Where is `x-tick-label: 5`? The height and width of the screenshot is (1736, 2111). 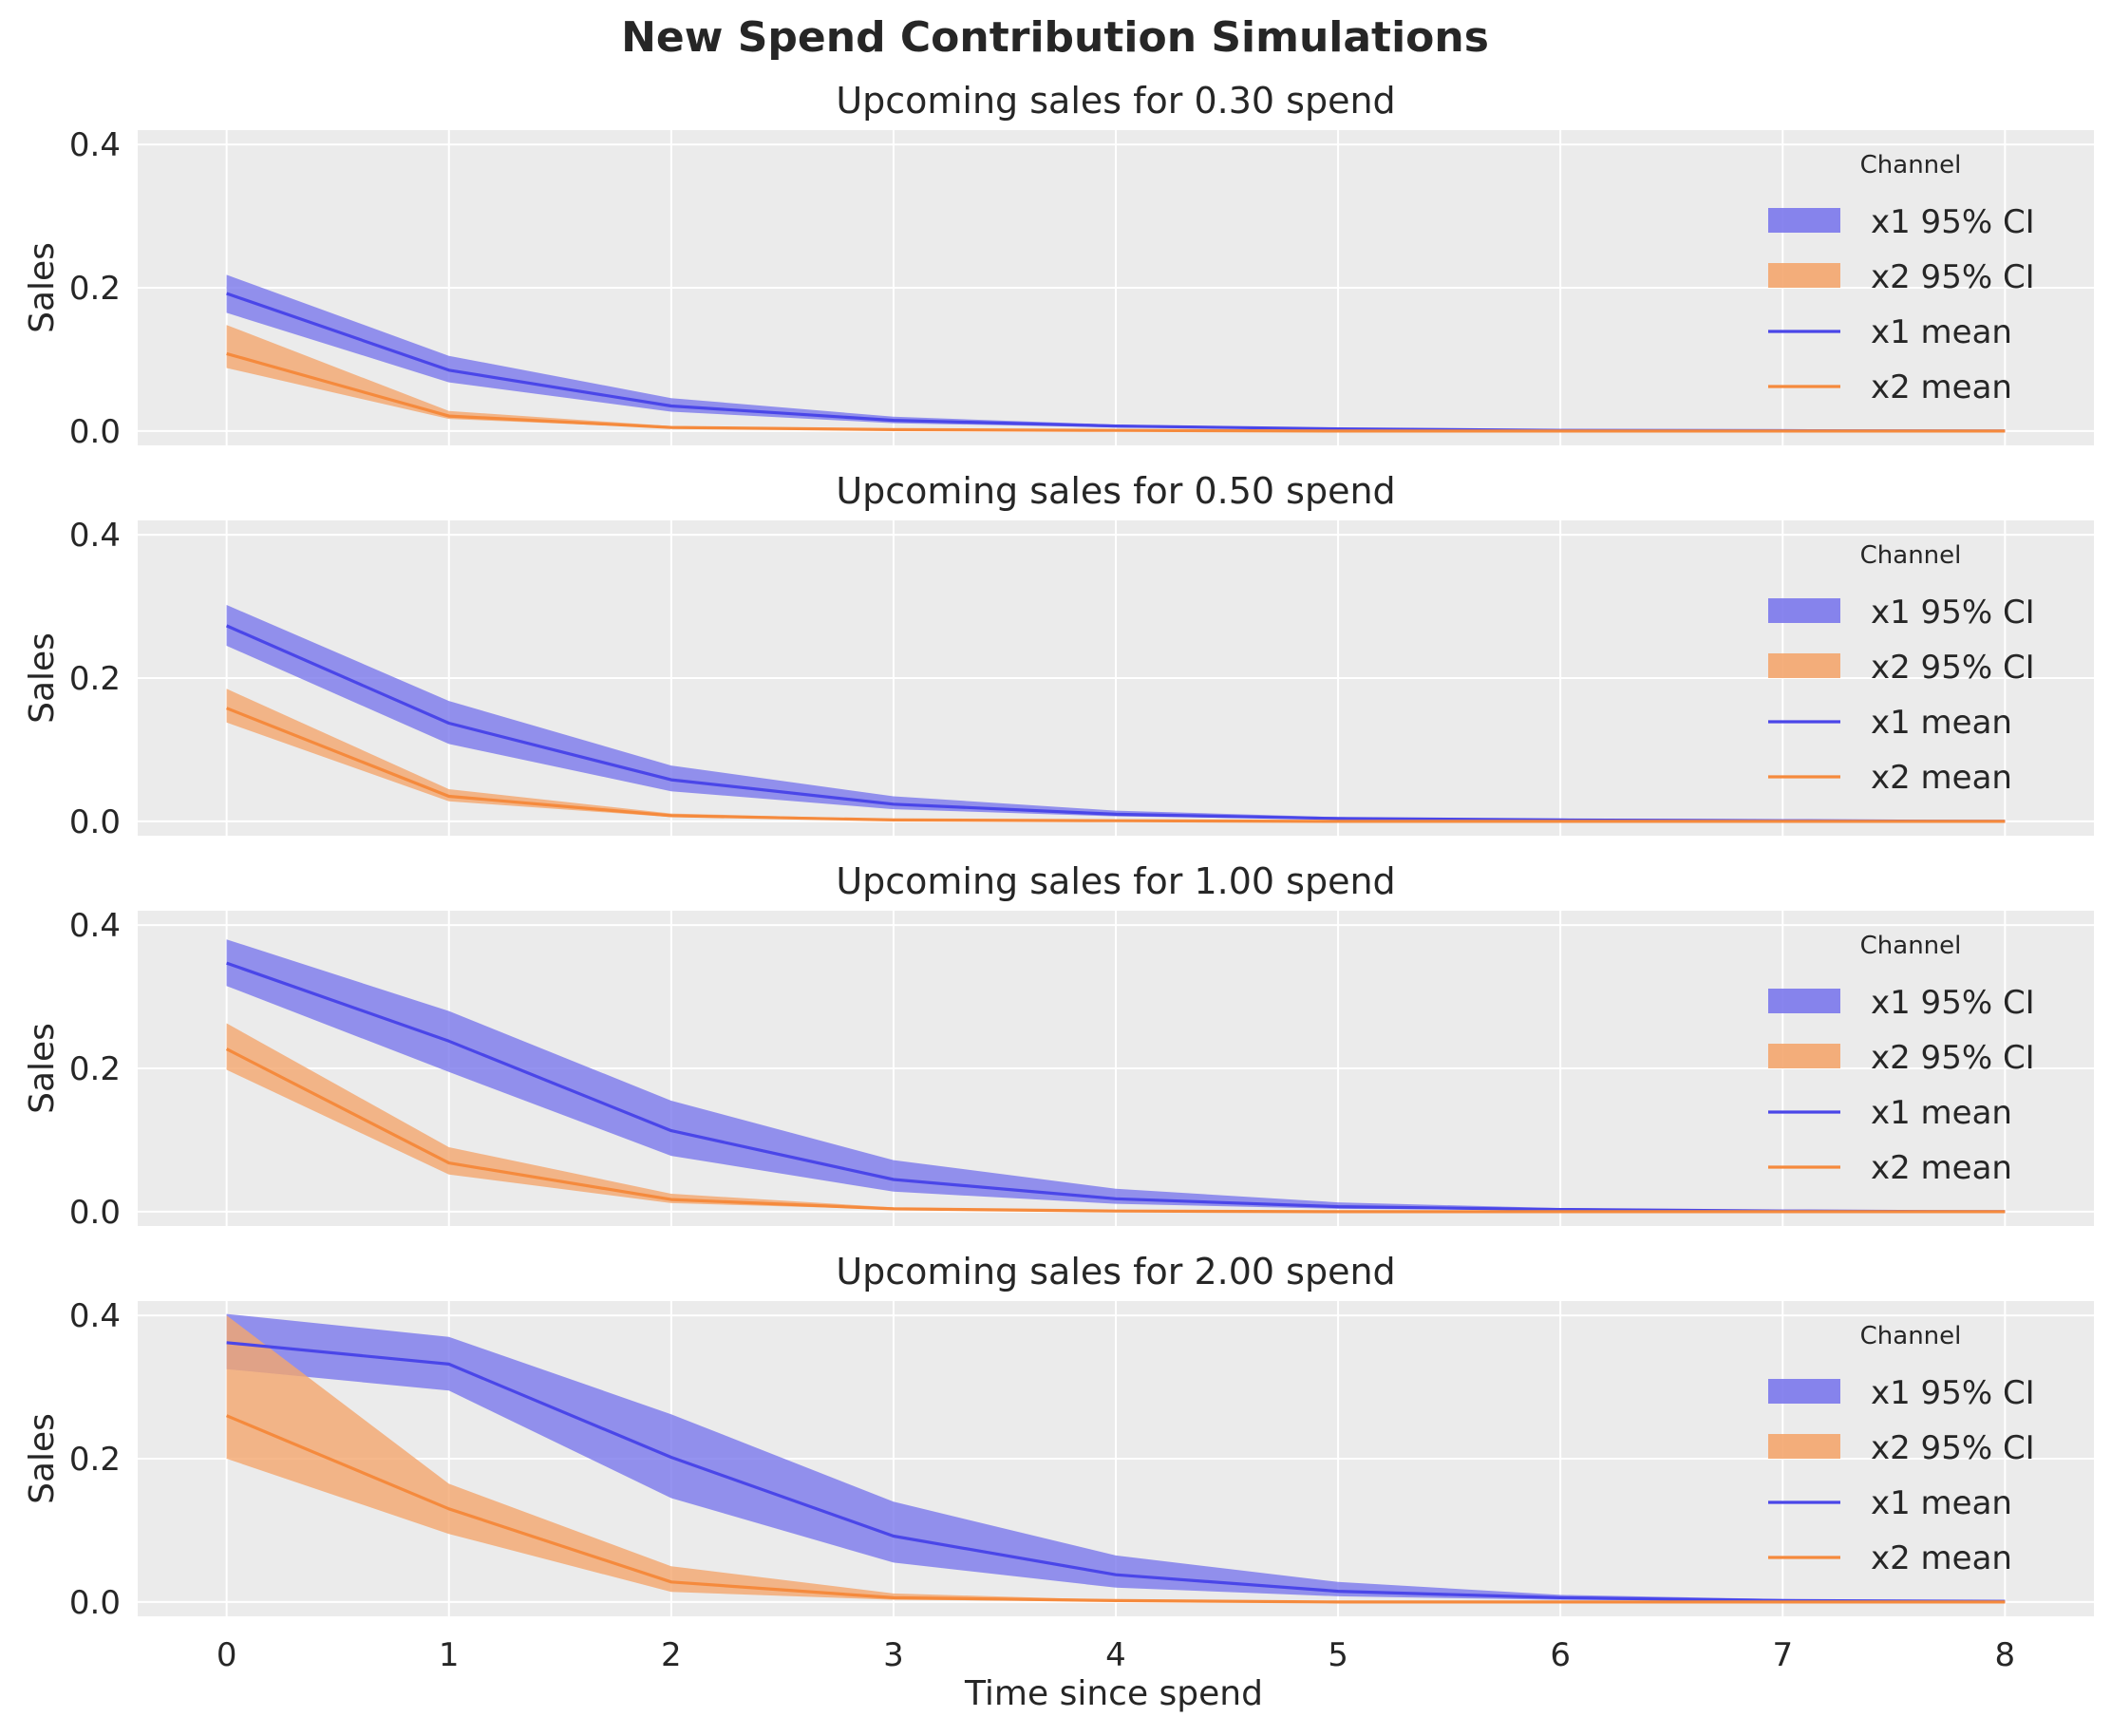
x-tick-label: 5 is located at coordinates (1338, 1655).